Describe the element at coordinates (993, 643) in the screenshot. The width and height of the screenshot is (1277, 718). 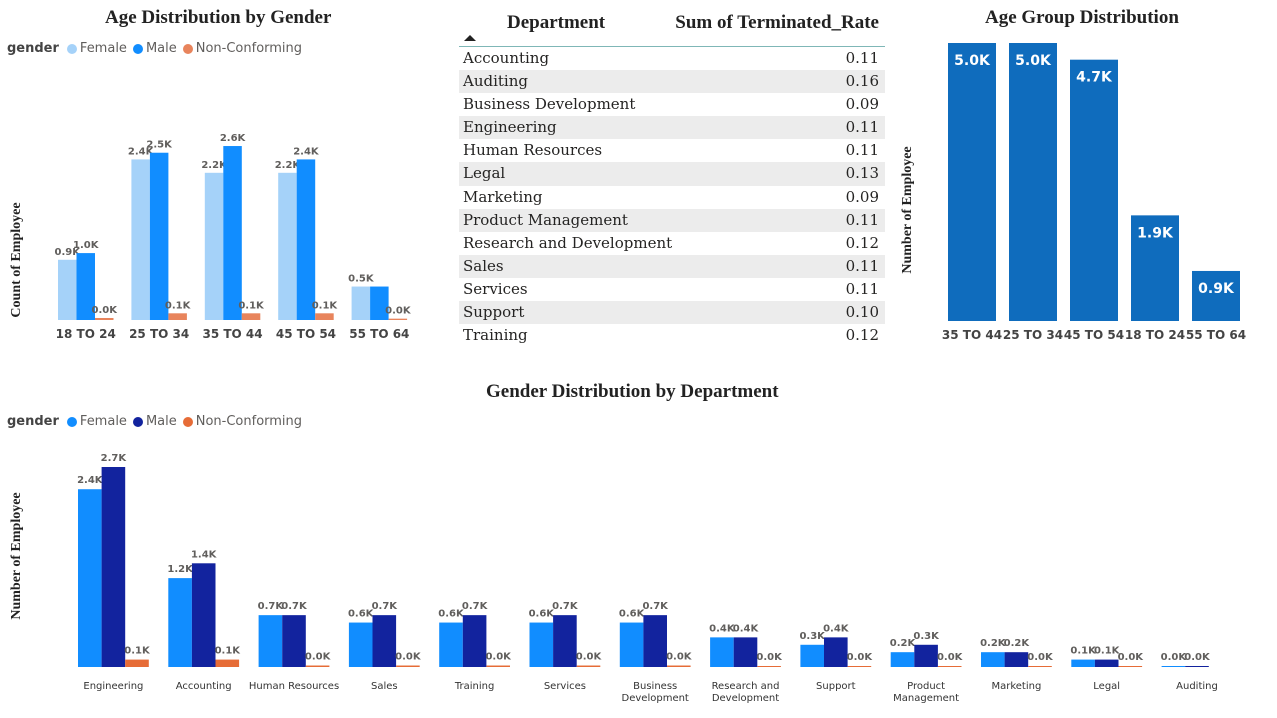
I see `data-label: 0.2K` at that location.